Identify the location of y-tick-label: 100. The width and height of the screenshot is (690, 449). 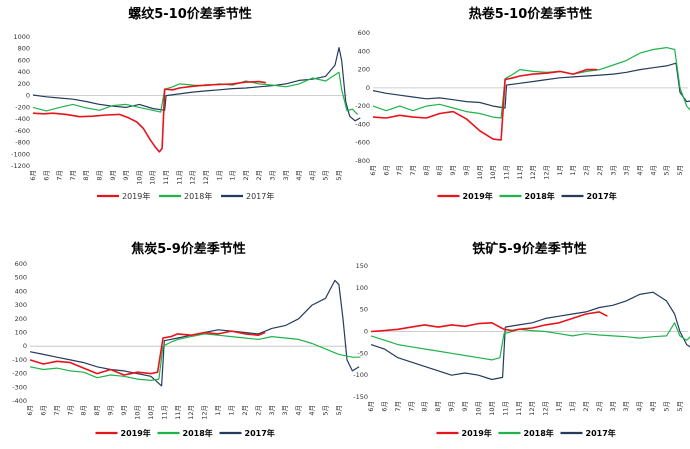
(362, 288).